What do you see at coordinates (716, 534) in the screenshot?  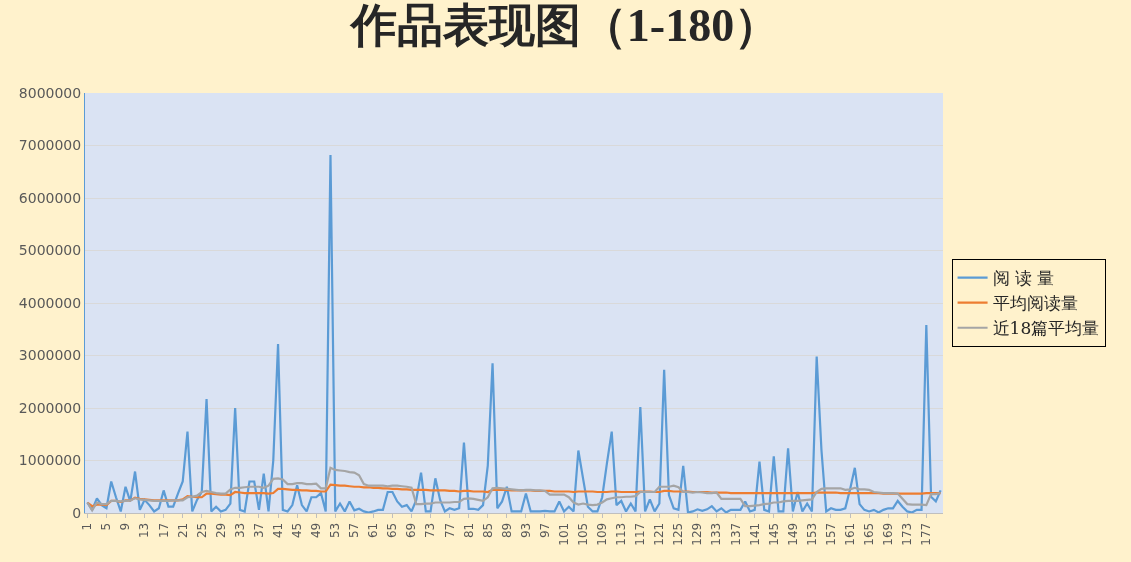 I see `x-tick-label: 133` at bounding box center [716, 534].